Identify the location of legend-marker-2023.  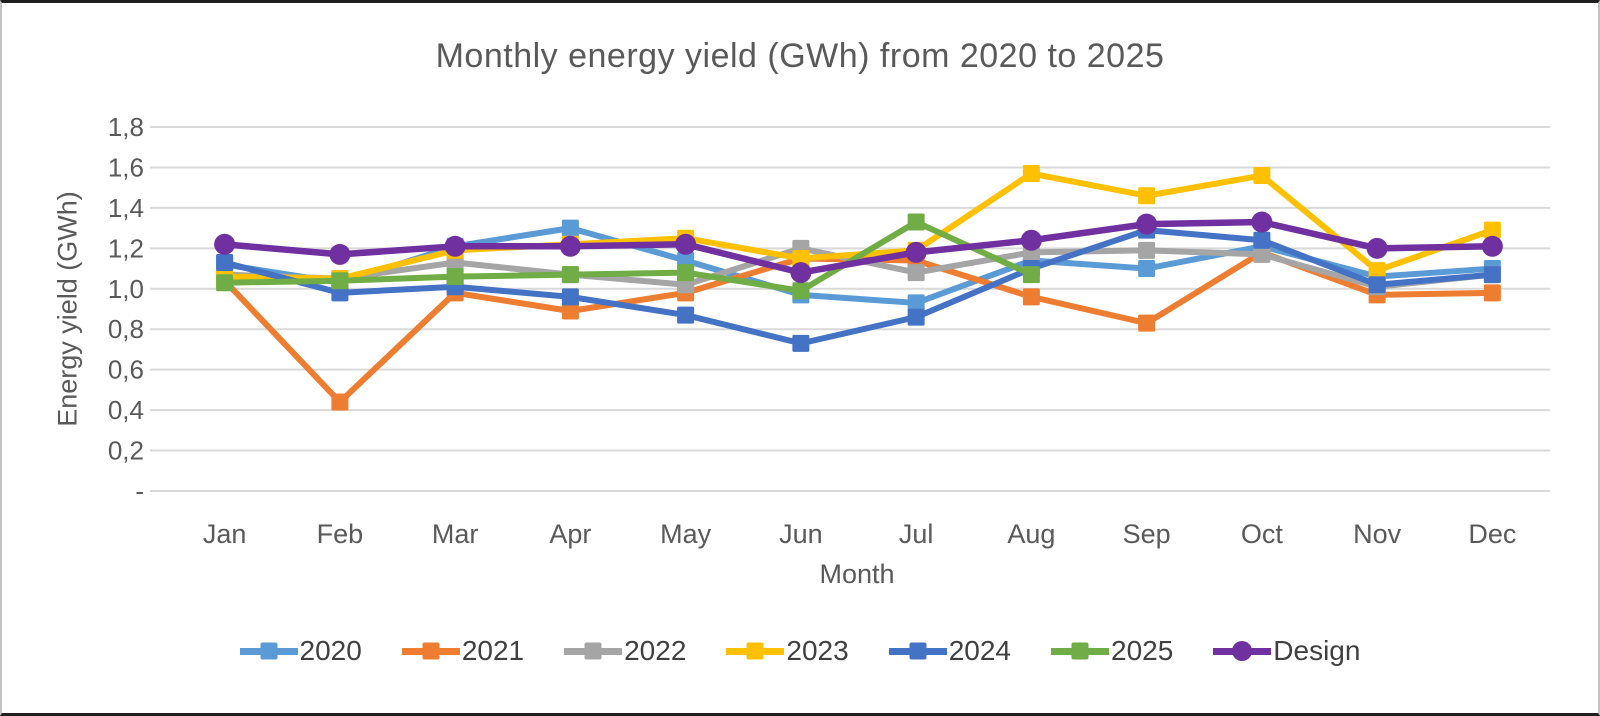
(755, 651).